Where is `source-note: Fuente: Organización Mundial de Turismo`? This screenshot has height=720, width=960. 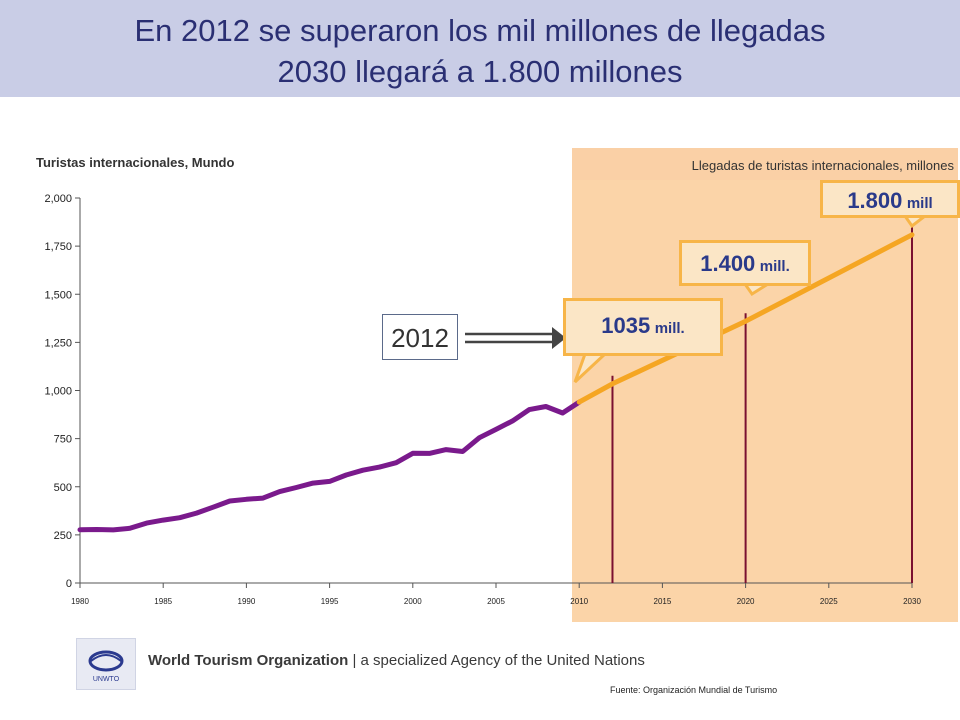
source-note: Fuente: Organización Mundial de Turismo is located at coordinates (694, 690).